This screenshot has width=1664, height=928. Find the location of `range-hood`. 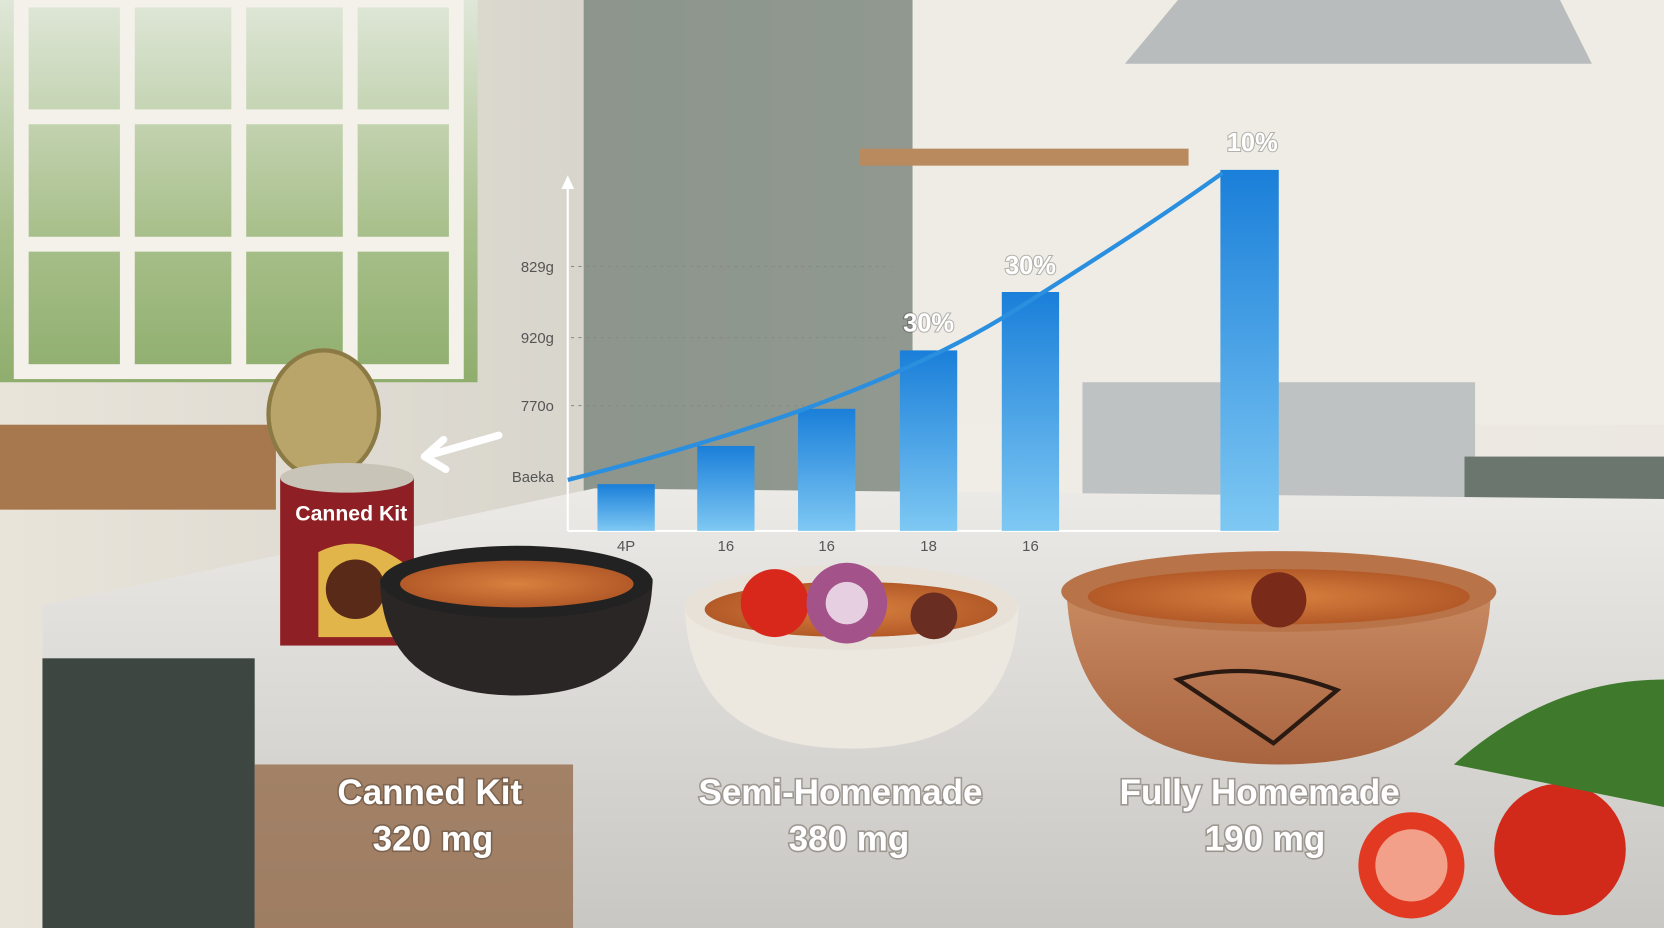

range-hood is located at coordinates (1358, 32).